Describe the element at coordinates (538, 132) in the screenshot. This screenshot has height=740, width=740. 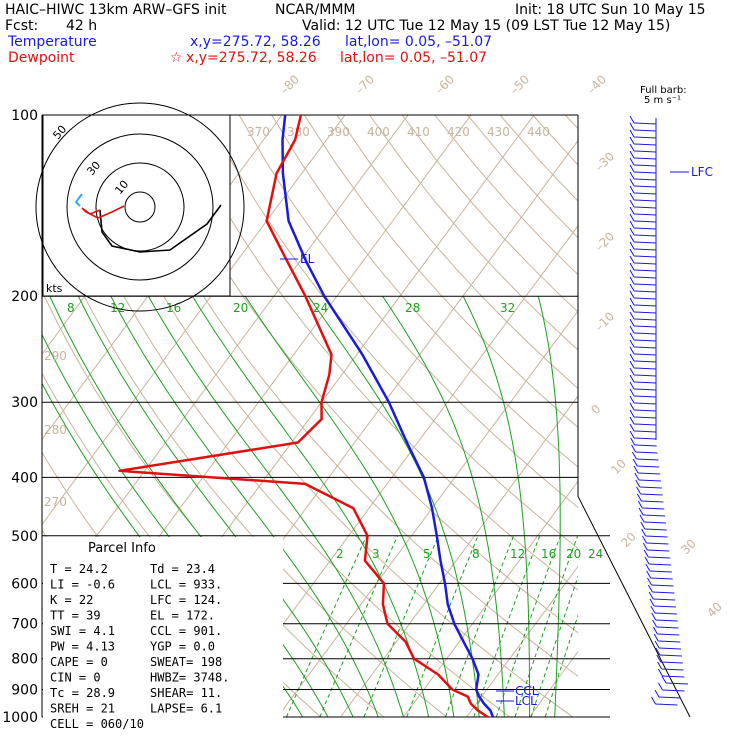
I see `dry-adiabat-label: 440` at that location.